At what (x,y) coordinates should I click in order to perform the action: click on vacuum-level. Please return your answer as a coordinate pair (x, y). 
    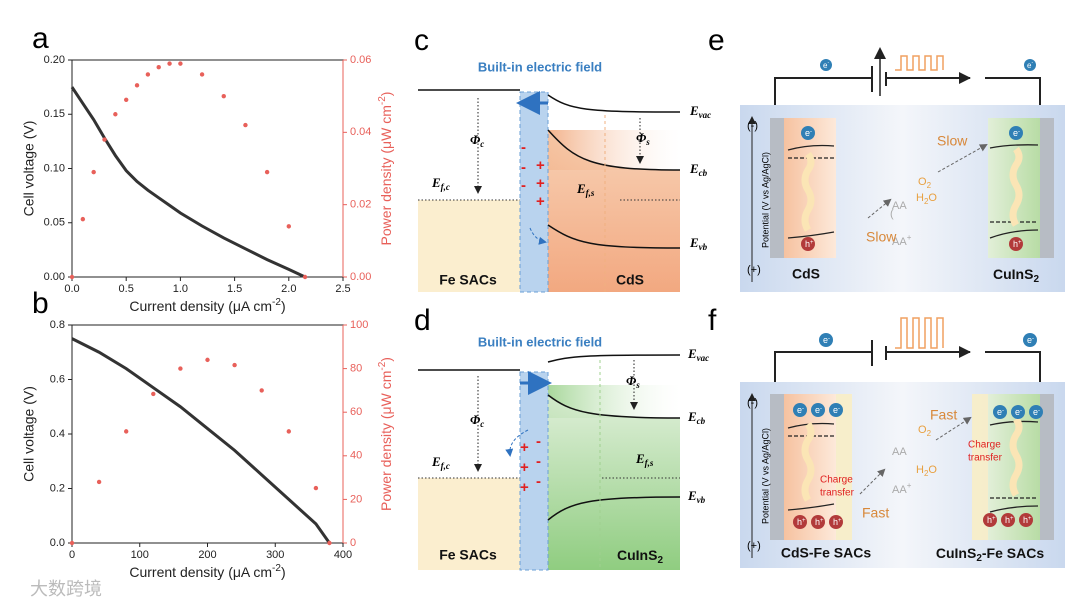
    Looking at the image, I should click on (614, 103).